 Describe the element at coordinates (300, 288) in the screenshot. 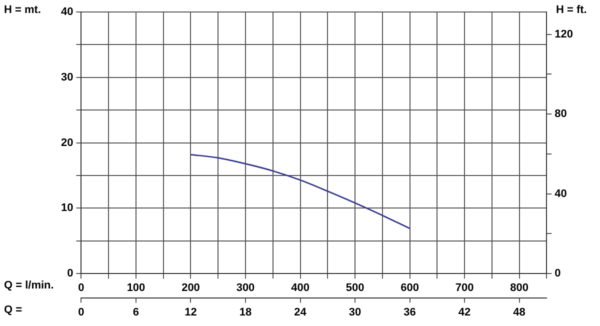

I see `x-tick-label: 400` at that location.